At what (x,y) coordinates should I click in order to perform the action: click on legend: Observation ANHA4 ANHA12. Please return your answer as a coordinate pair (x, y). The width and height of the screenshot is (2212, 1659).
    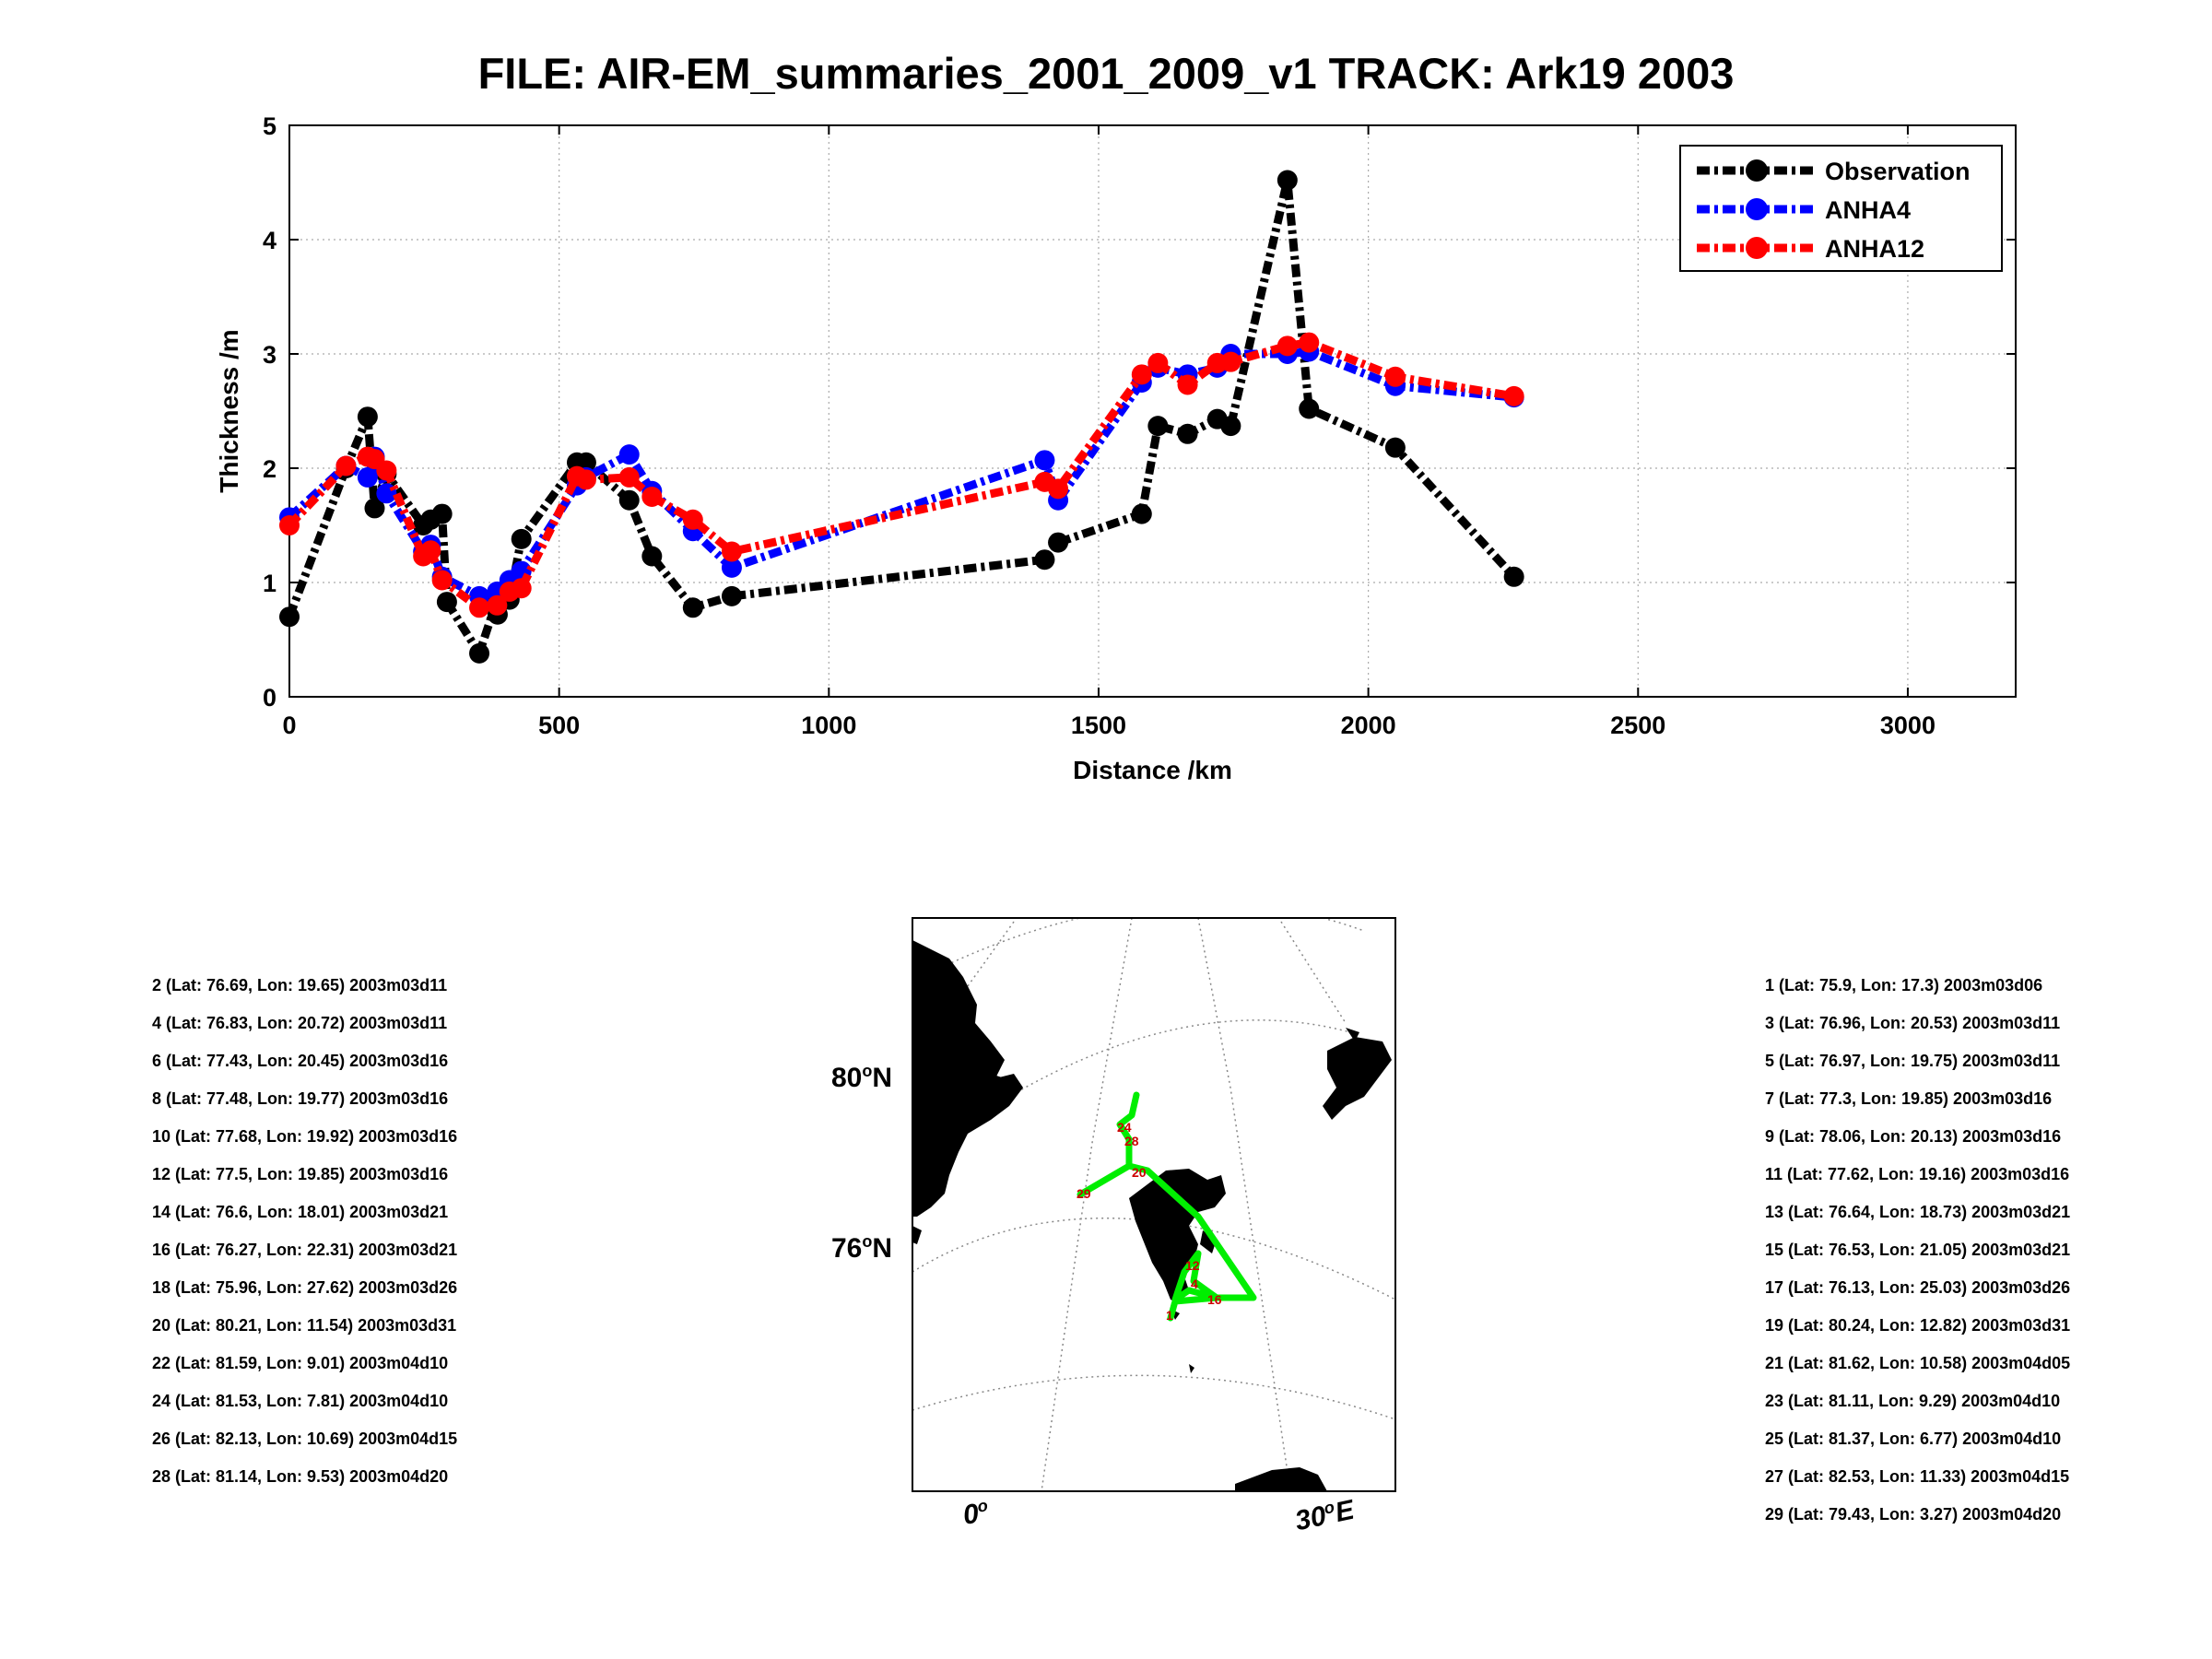
    Looking at the image, I should click on (1841, 208).